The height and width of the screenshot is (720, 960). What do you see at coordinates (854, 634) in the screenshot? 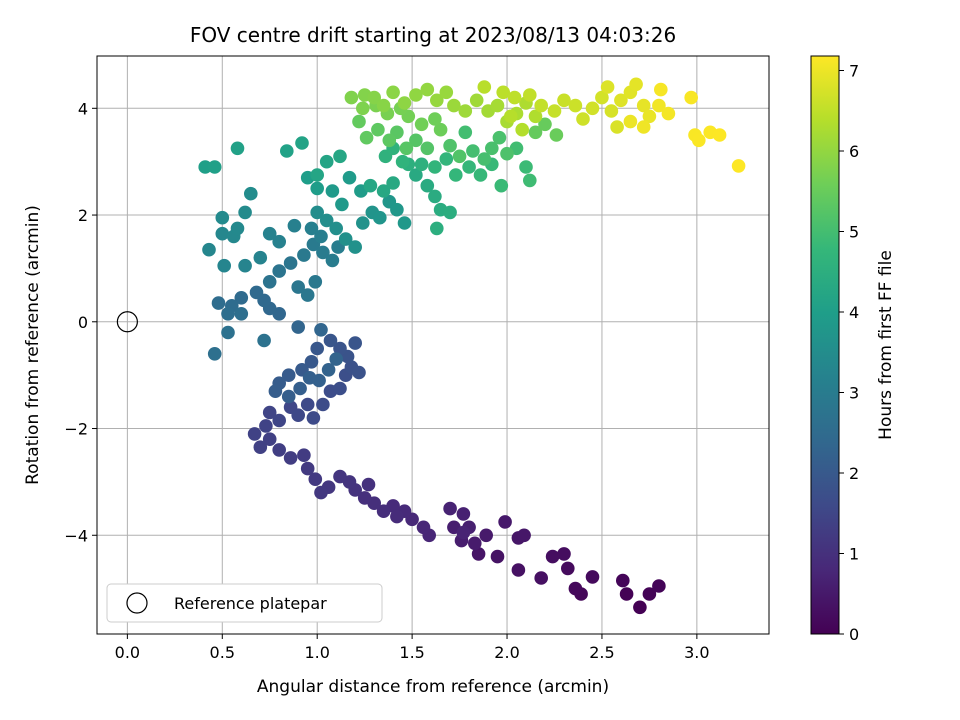
I see `colorbar-tick-label: 0` at bounding box center [854, 634].